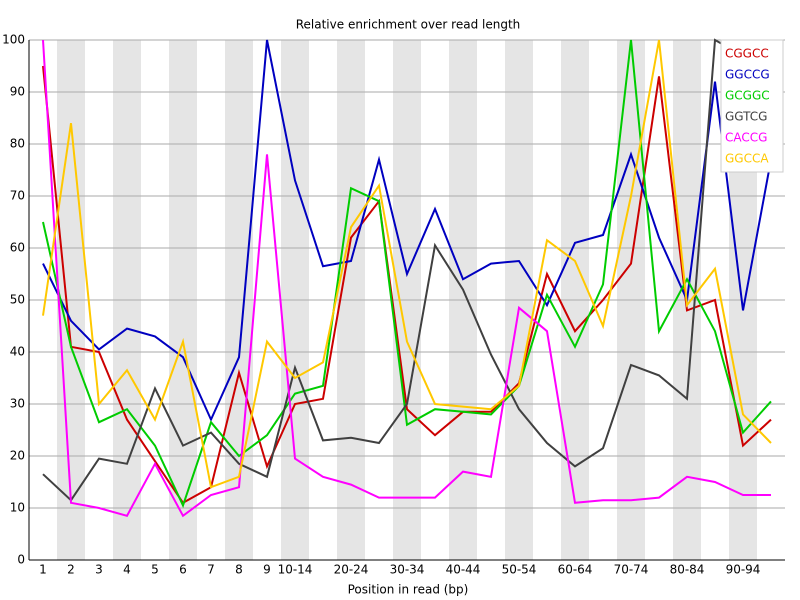 The image size is (800, 600). Describe the element at coordinates (239, 570) in the screenshot. I see `x-tick-label: 8` at that location.